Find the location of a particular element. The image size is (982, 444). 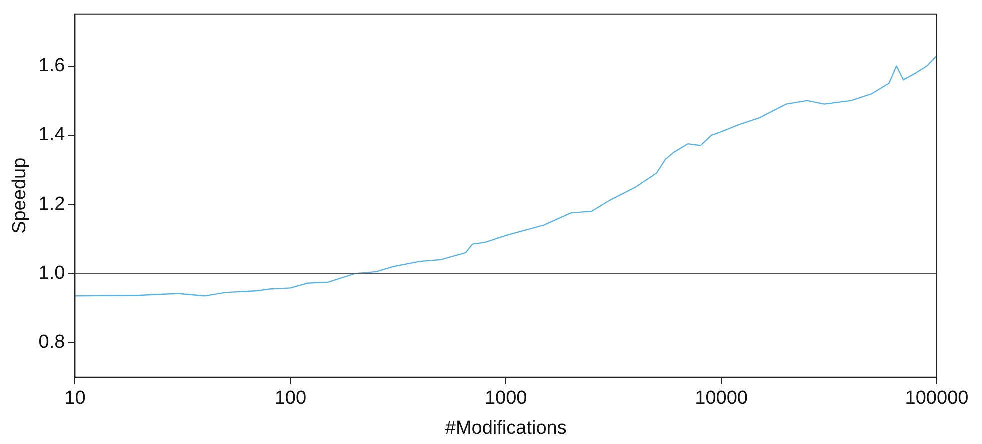

y-tick-label: 1.0 is located at coordinates (52, 273).